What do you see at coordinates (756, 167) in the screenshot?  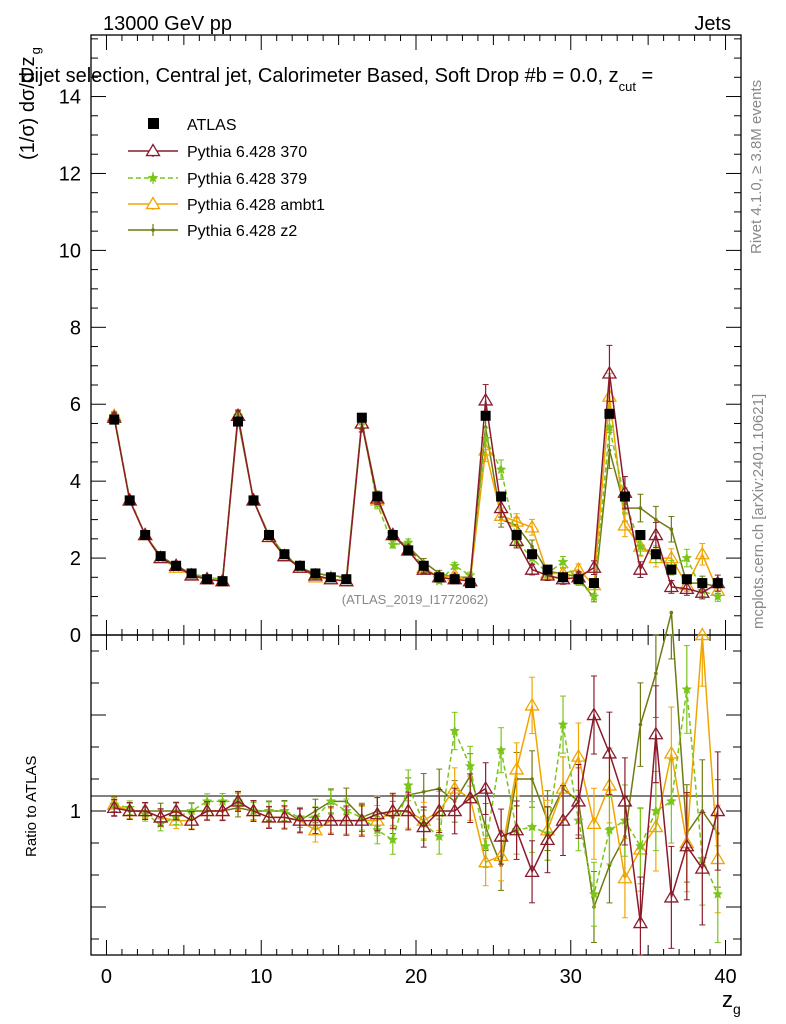 I see `rivet-version-label: Rivet 4.1.0, ≥ 3.8M events` at bounding box center [756, 167].